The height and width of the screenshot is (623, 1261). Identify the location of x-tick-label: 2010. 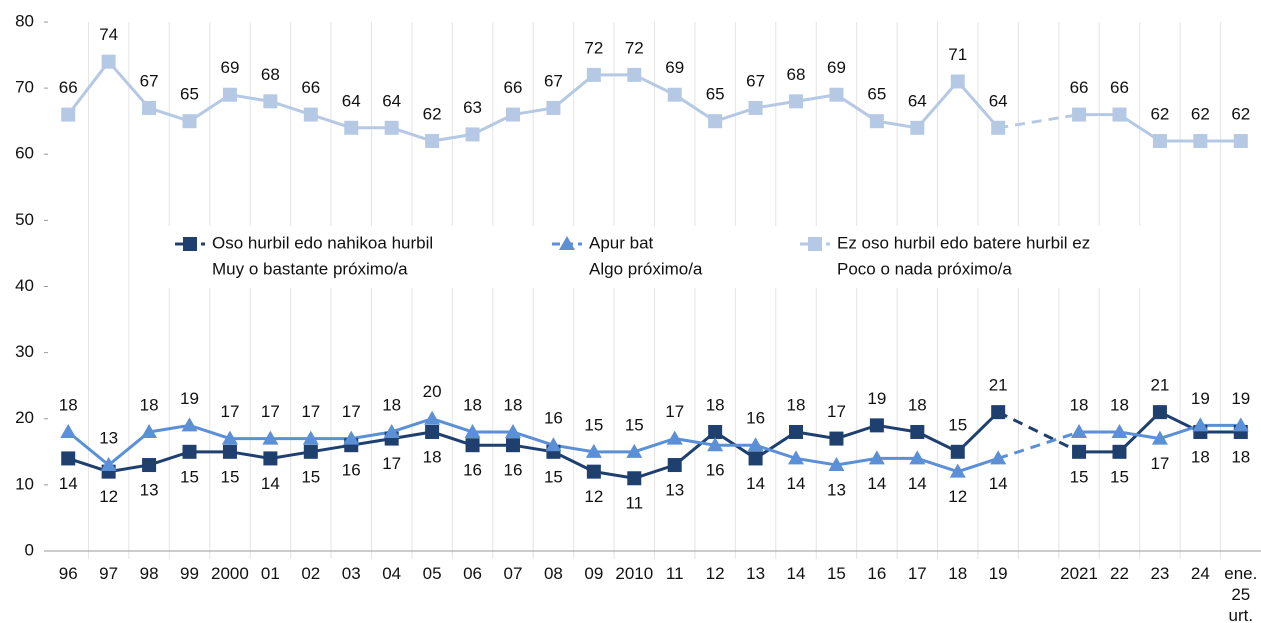
(634, 573).